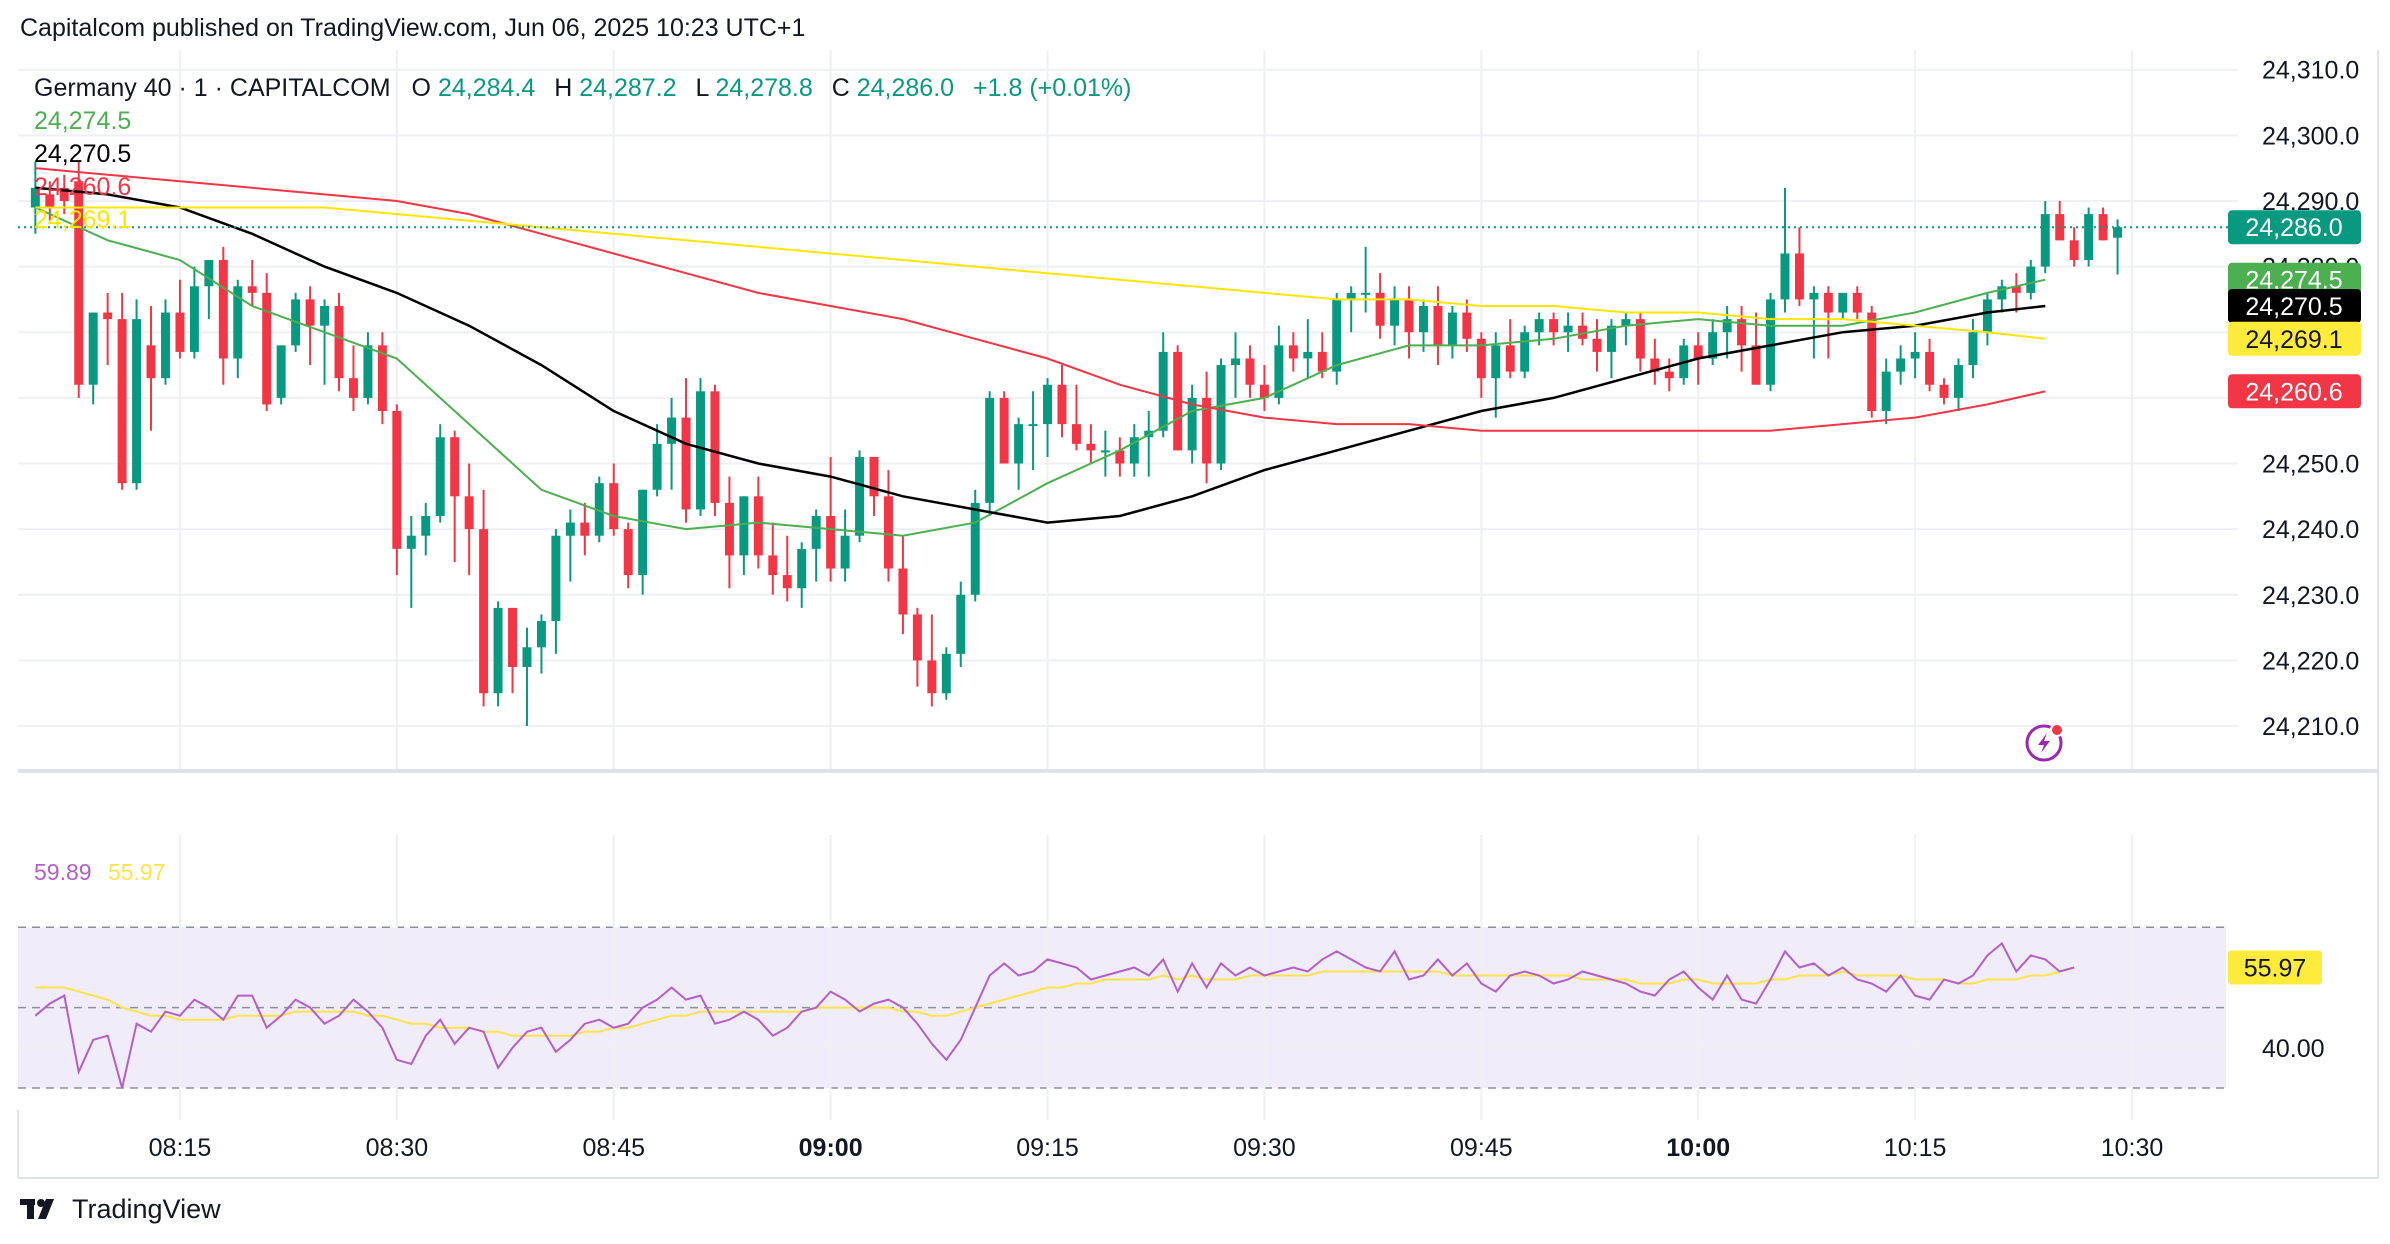 This screenshot has width=2390, height=1244. I want to click on ema-green-legend: 24,274.5, so click(82, 121).